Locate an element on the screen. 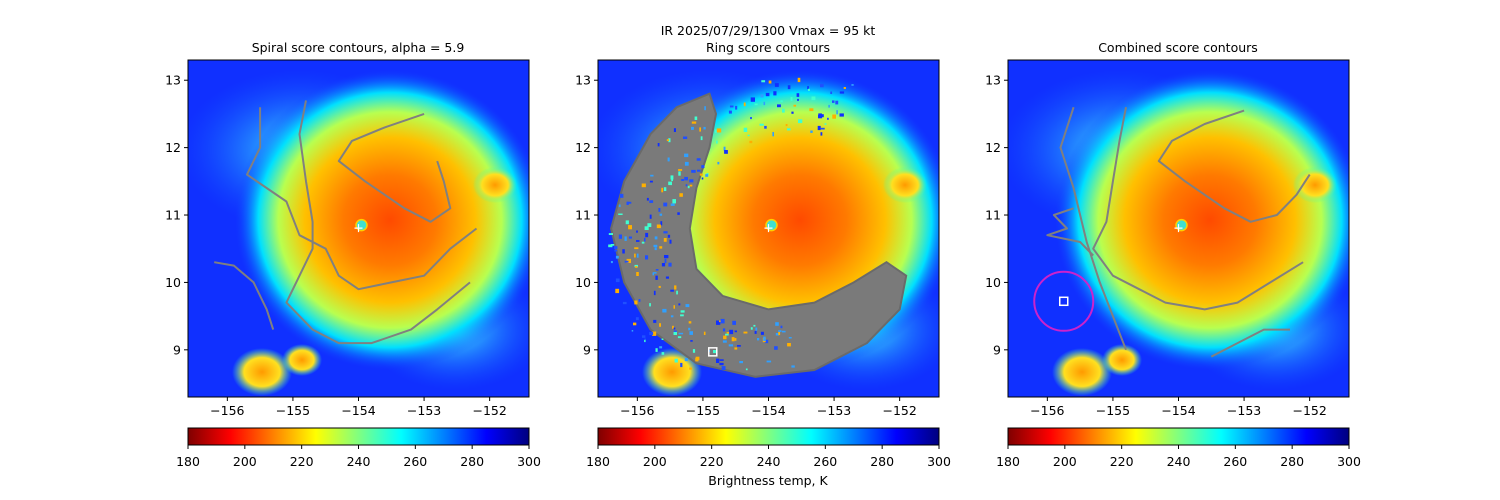 This screenshot has height=500, width=1500. x-tick-label: −152 is located at coordinates (489, 410).